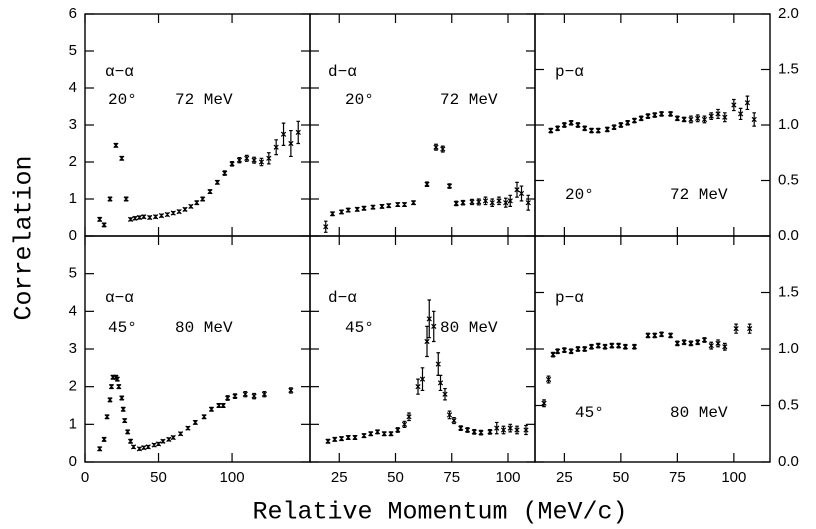  What do you see at coordinates (569, 298) in the screenshot?
I see `panel-label: p−α` at bounding box center [569, 298].